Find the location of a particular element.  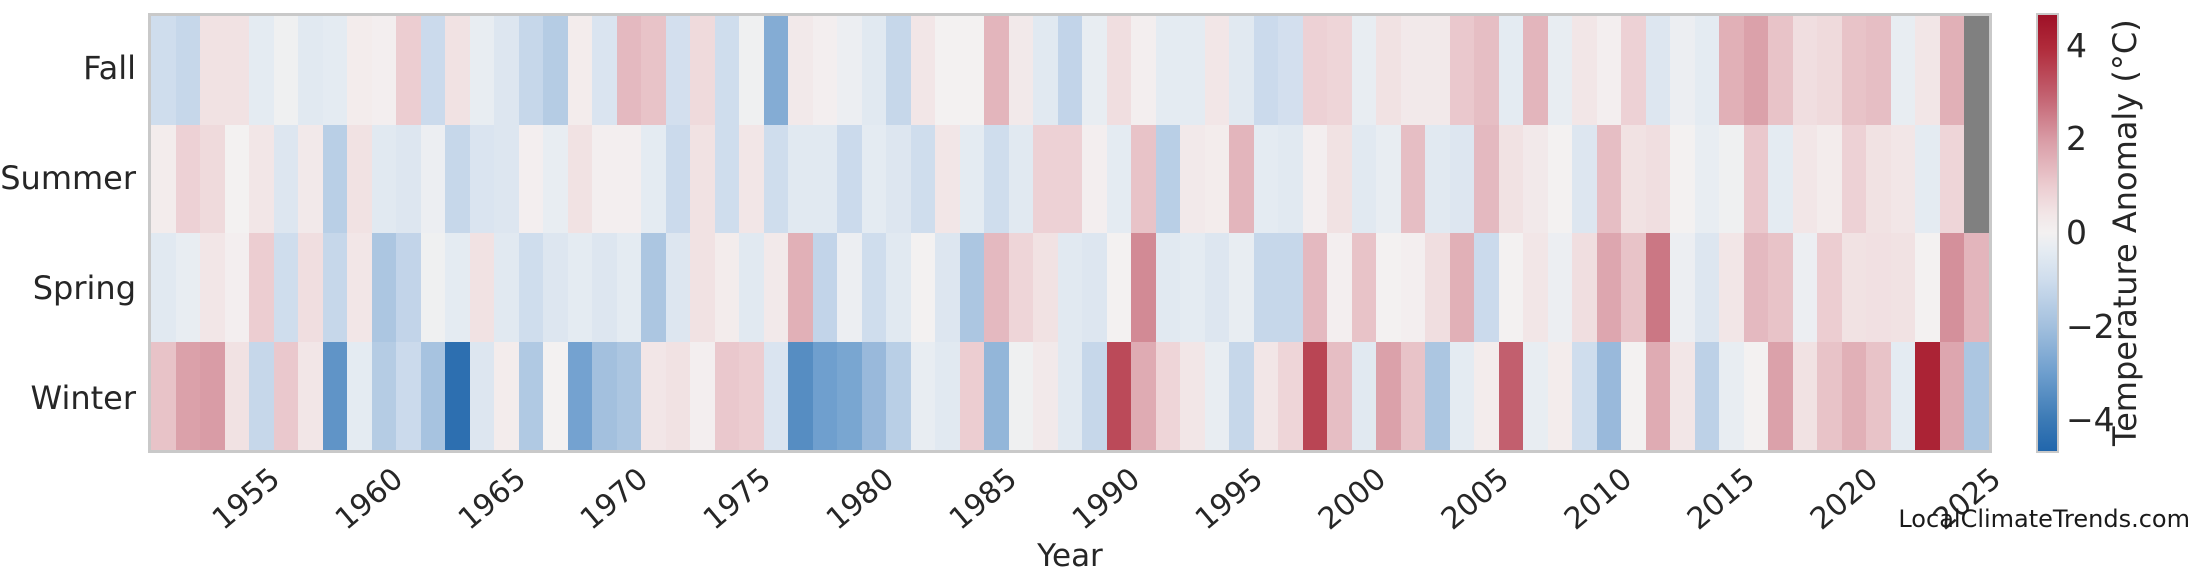

colorbar-tick-2: 2 is located at coordinates (2076, 139).